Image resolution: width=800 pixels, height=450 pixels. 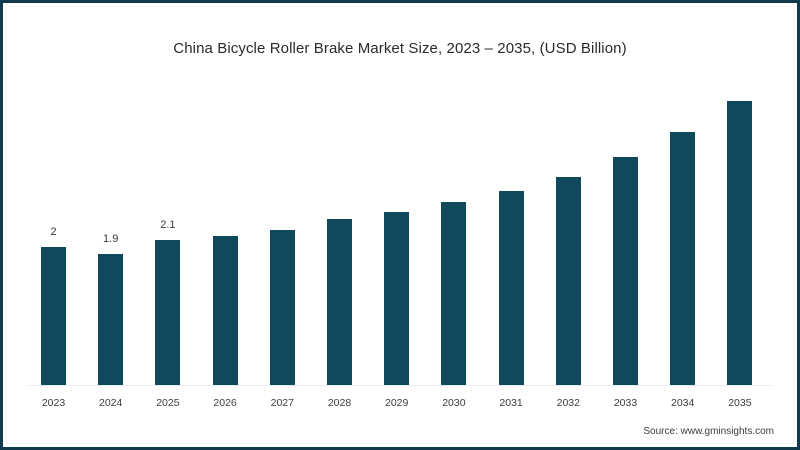 What do you see at coordinates (708, 431) in the screenshot?
I see `source-attribution: Source: www.gminsights.com` at bounding box center [708, 431].